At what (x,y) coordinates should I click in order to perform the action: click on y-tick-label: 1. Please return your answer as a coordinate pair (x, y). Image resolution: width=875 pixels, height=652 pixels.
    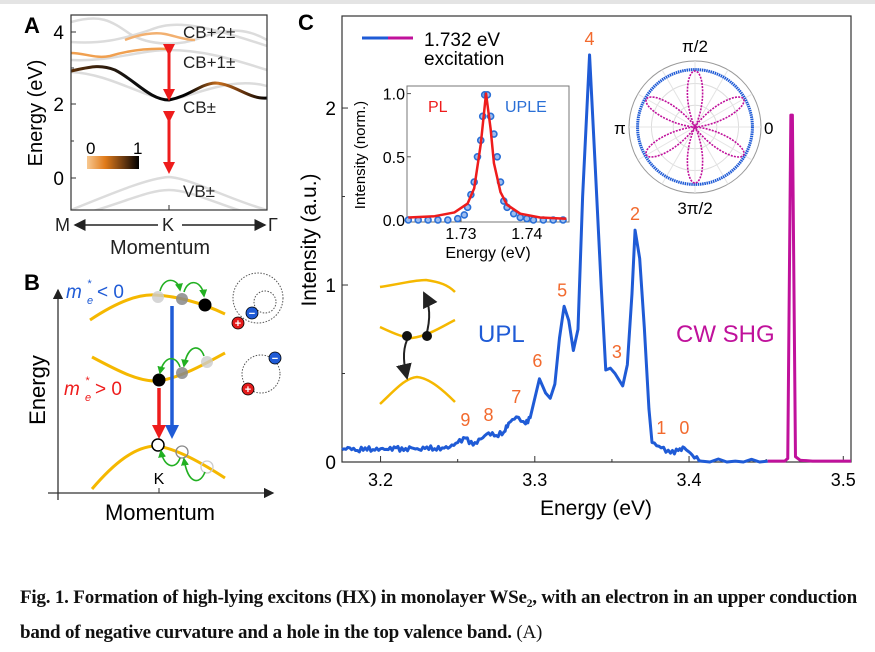
    Looking at the image, I should click on (330, 286).